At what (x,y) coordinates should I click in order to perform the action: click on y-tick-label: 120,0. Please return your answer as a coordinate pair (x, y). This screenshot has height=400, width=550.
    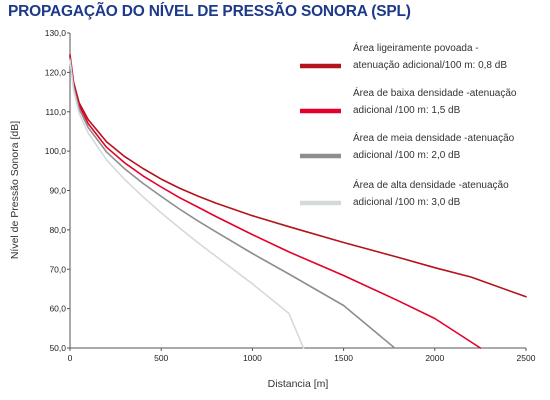
    Looking at the image, I should click on (56, 72).